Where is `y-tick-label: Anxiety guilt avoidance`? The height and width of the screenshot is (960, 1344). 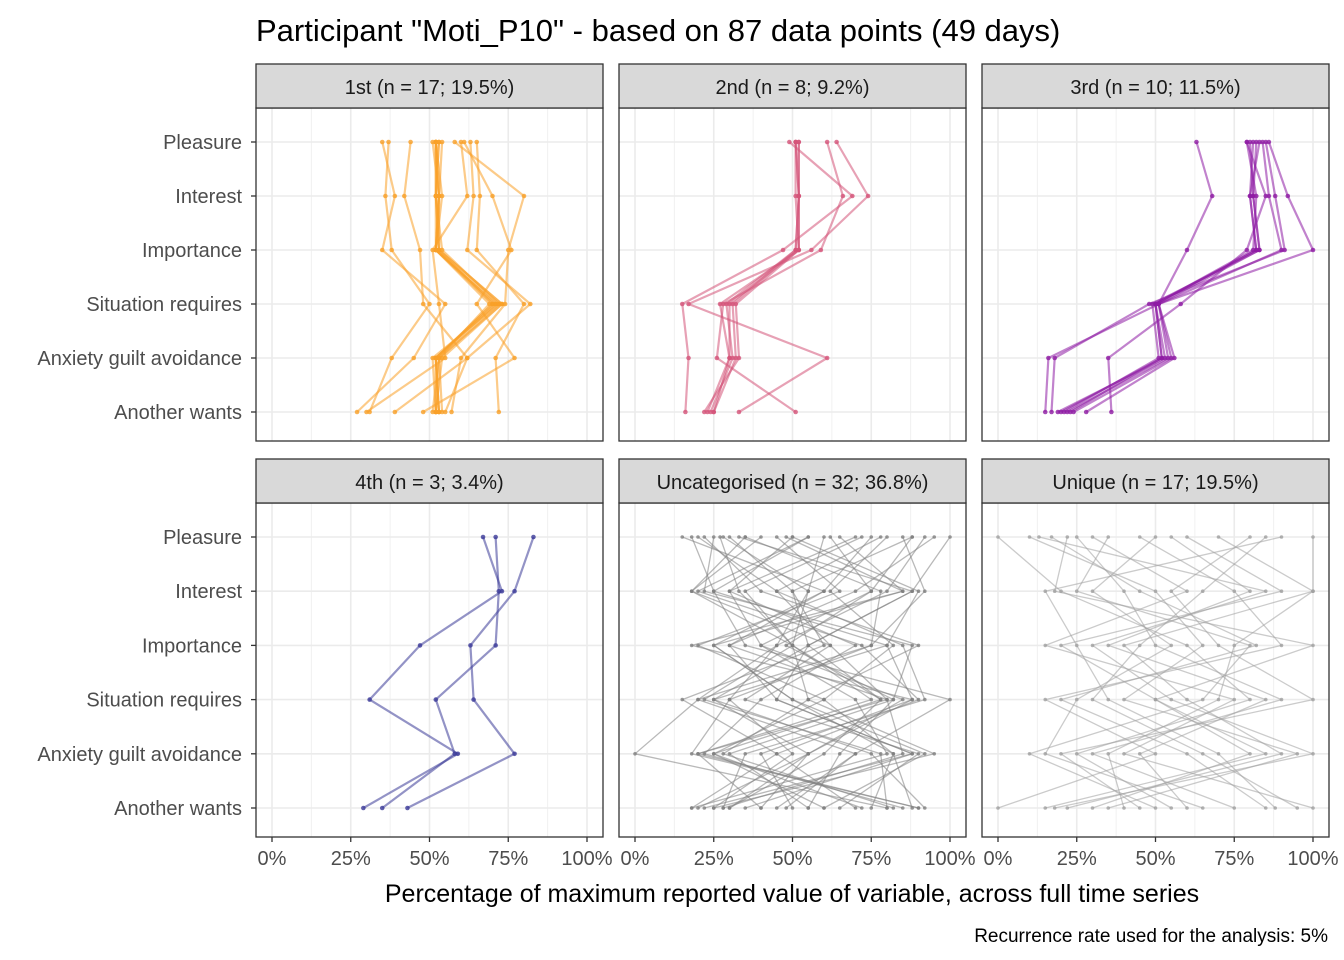
y-tick-label: Anxiety guilt avoidance is located at coordinates (139, 755).